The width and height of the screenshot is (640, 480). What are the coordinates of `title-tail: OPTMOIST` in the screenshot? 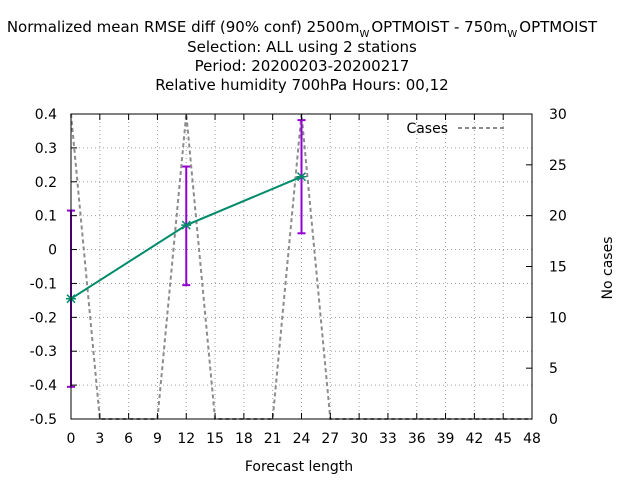 It's located at (558, 27).